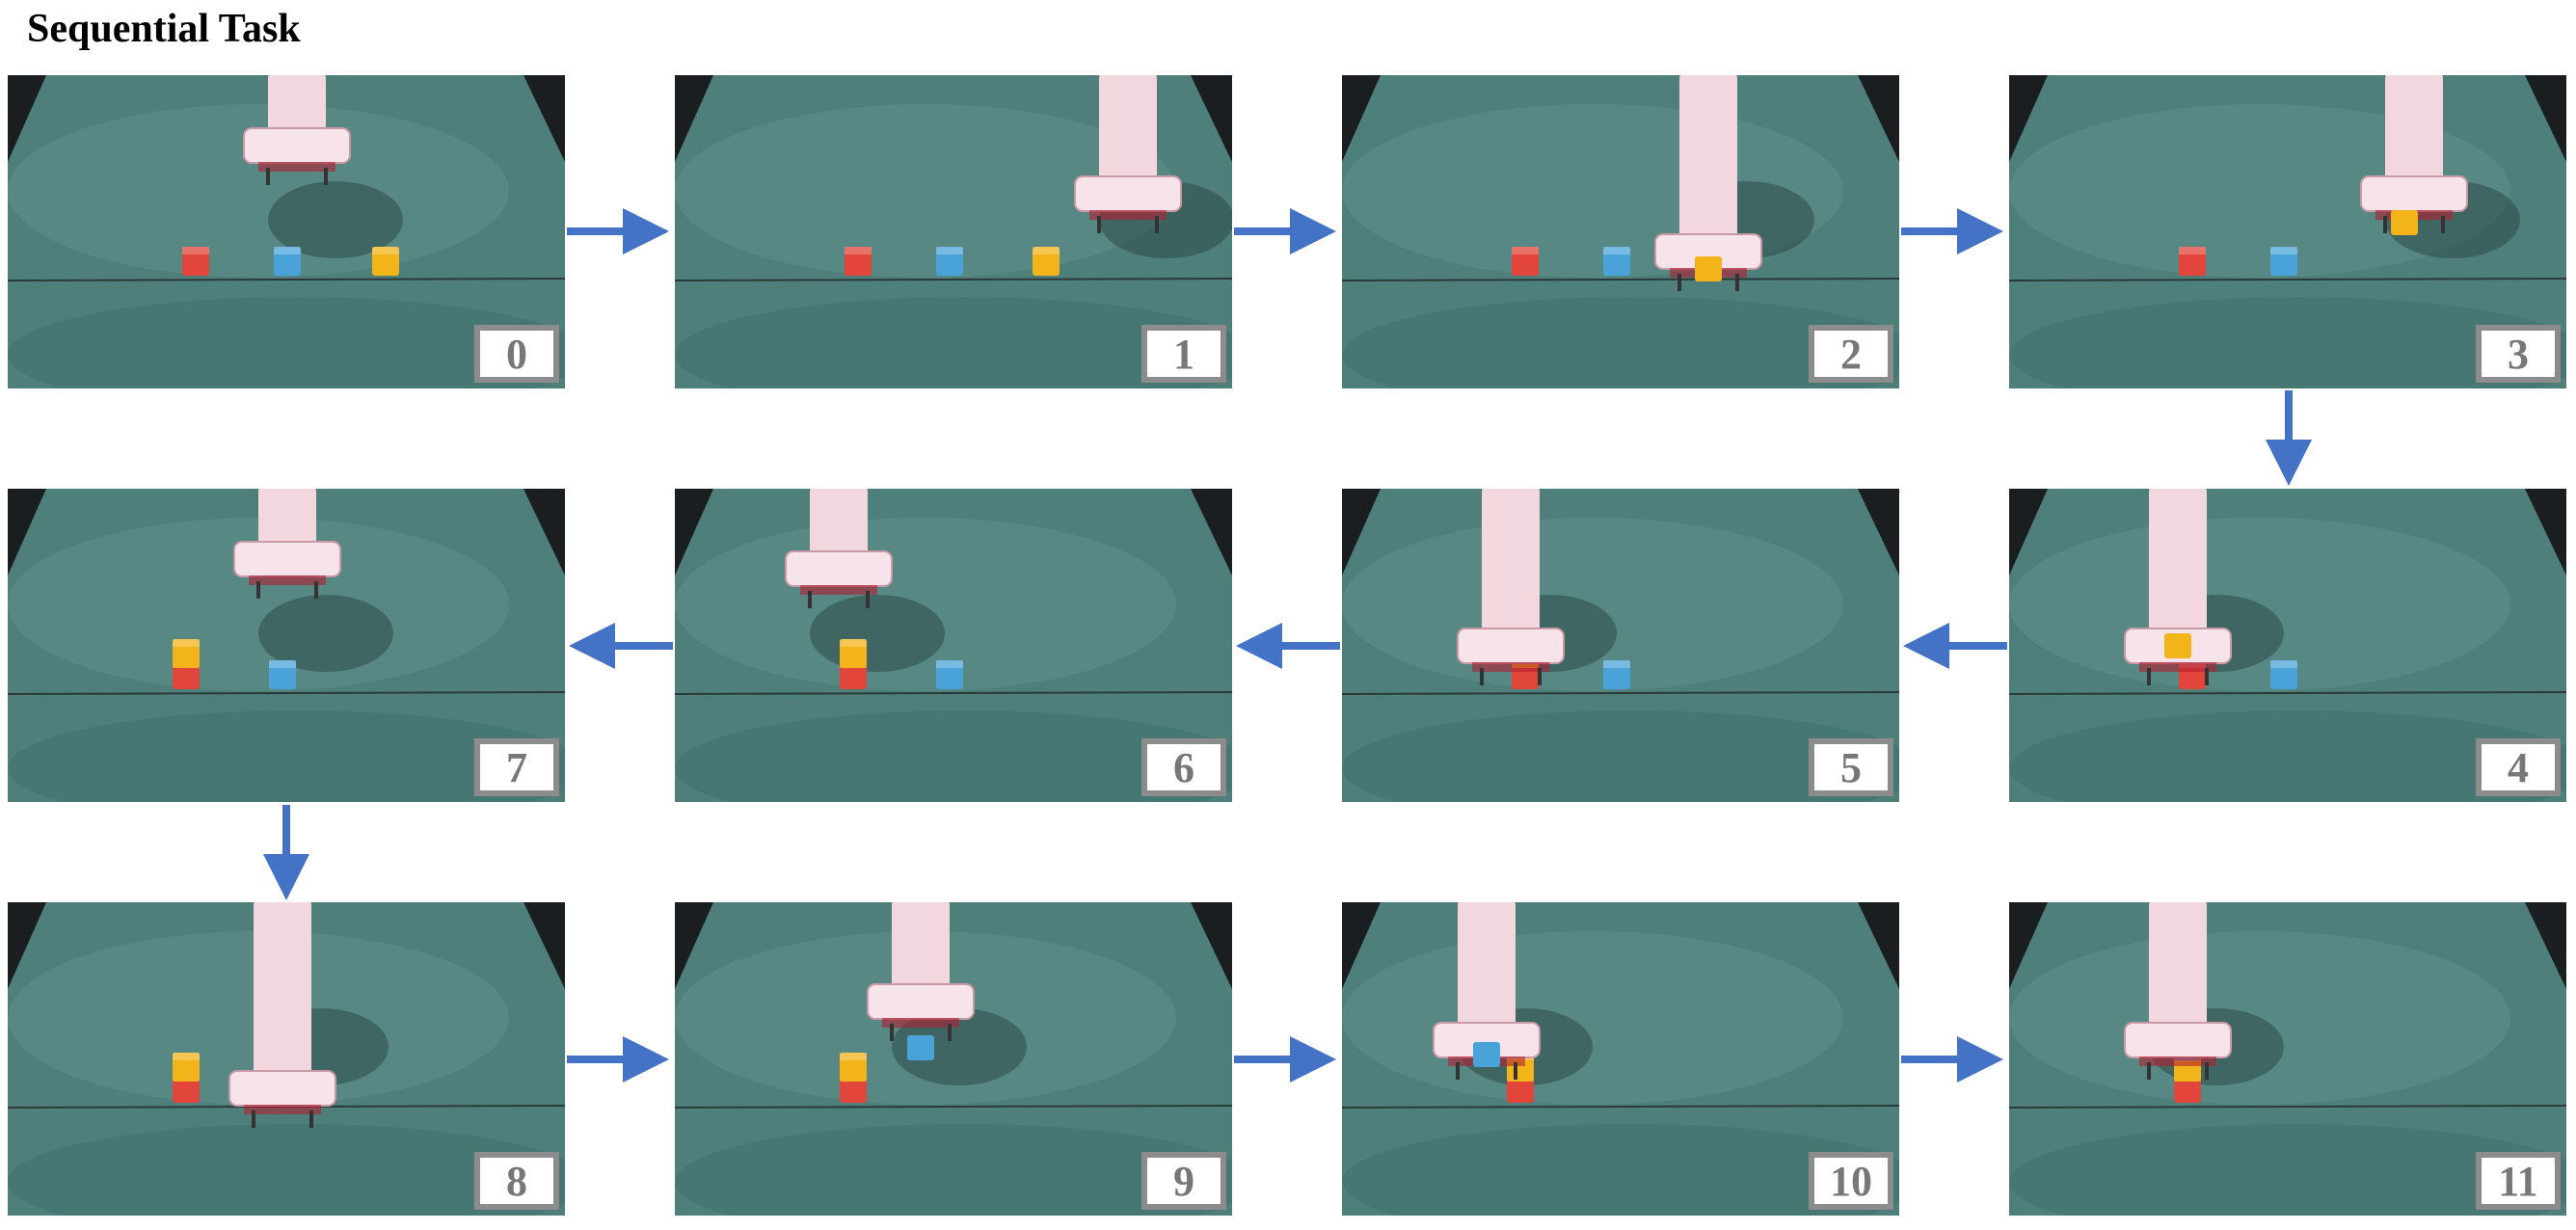 The width and height of the screenshot is (2576, 1230). What do you see at coordinates (1183, 354) in the screenshot?
I see `step-number-label: 1` at bounding box center [1183, 354].